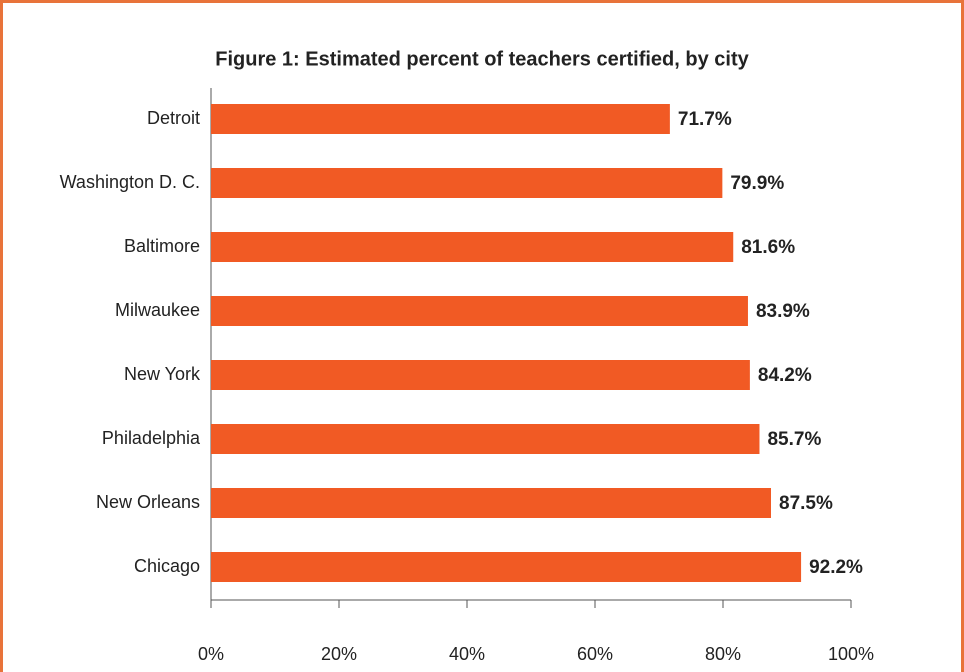 This screenshot has height=672, width=964. Describe the element at coordinates (151, 438) in the screenshot. I see `y-tick-label: Philadelphia` at that location.